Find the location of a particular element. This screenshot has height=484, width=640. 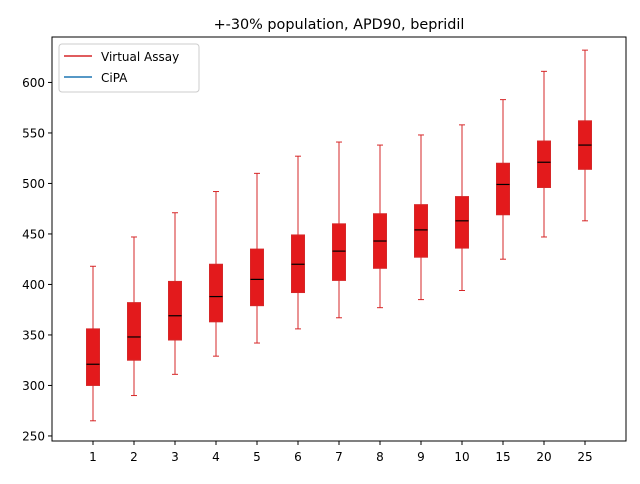

x-tick-label: 2 is located at coordinates (134, 457).